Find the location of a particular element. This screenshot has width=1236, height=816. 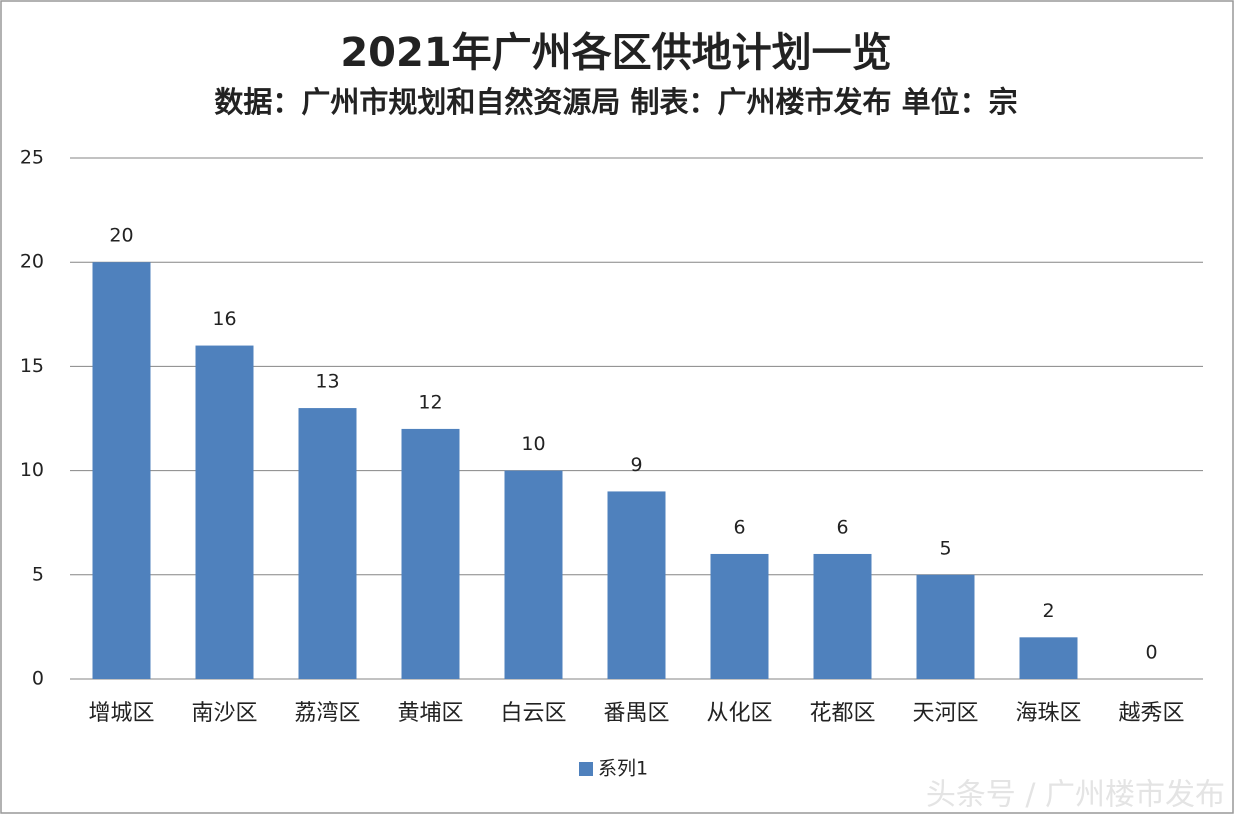

x-tick-label: 黄埔区 is located at coordinates (430, 713).